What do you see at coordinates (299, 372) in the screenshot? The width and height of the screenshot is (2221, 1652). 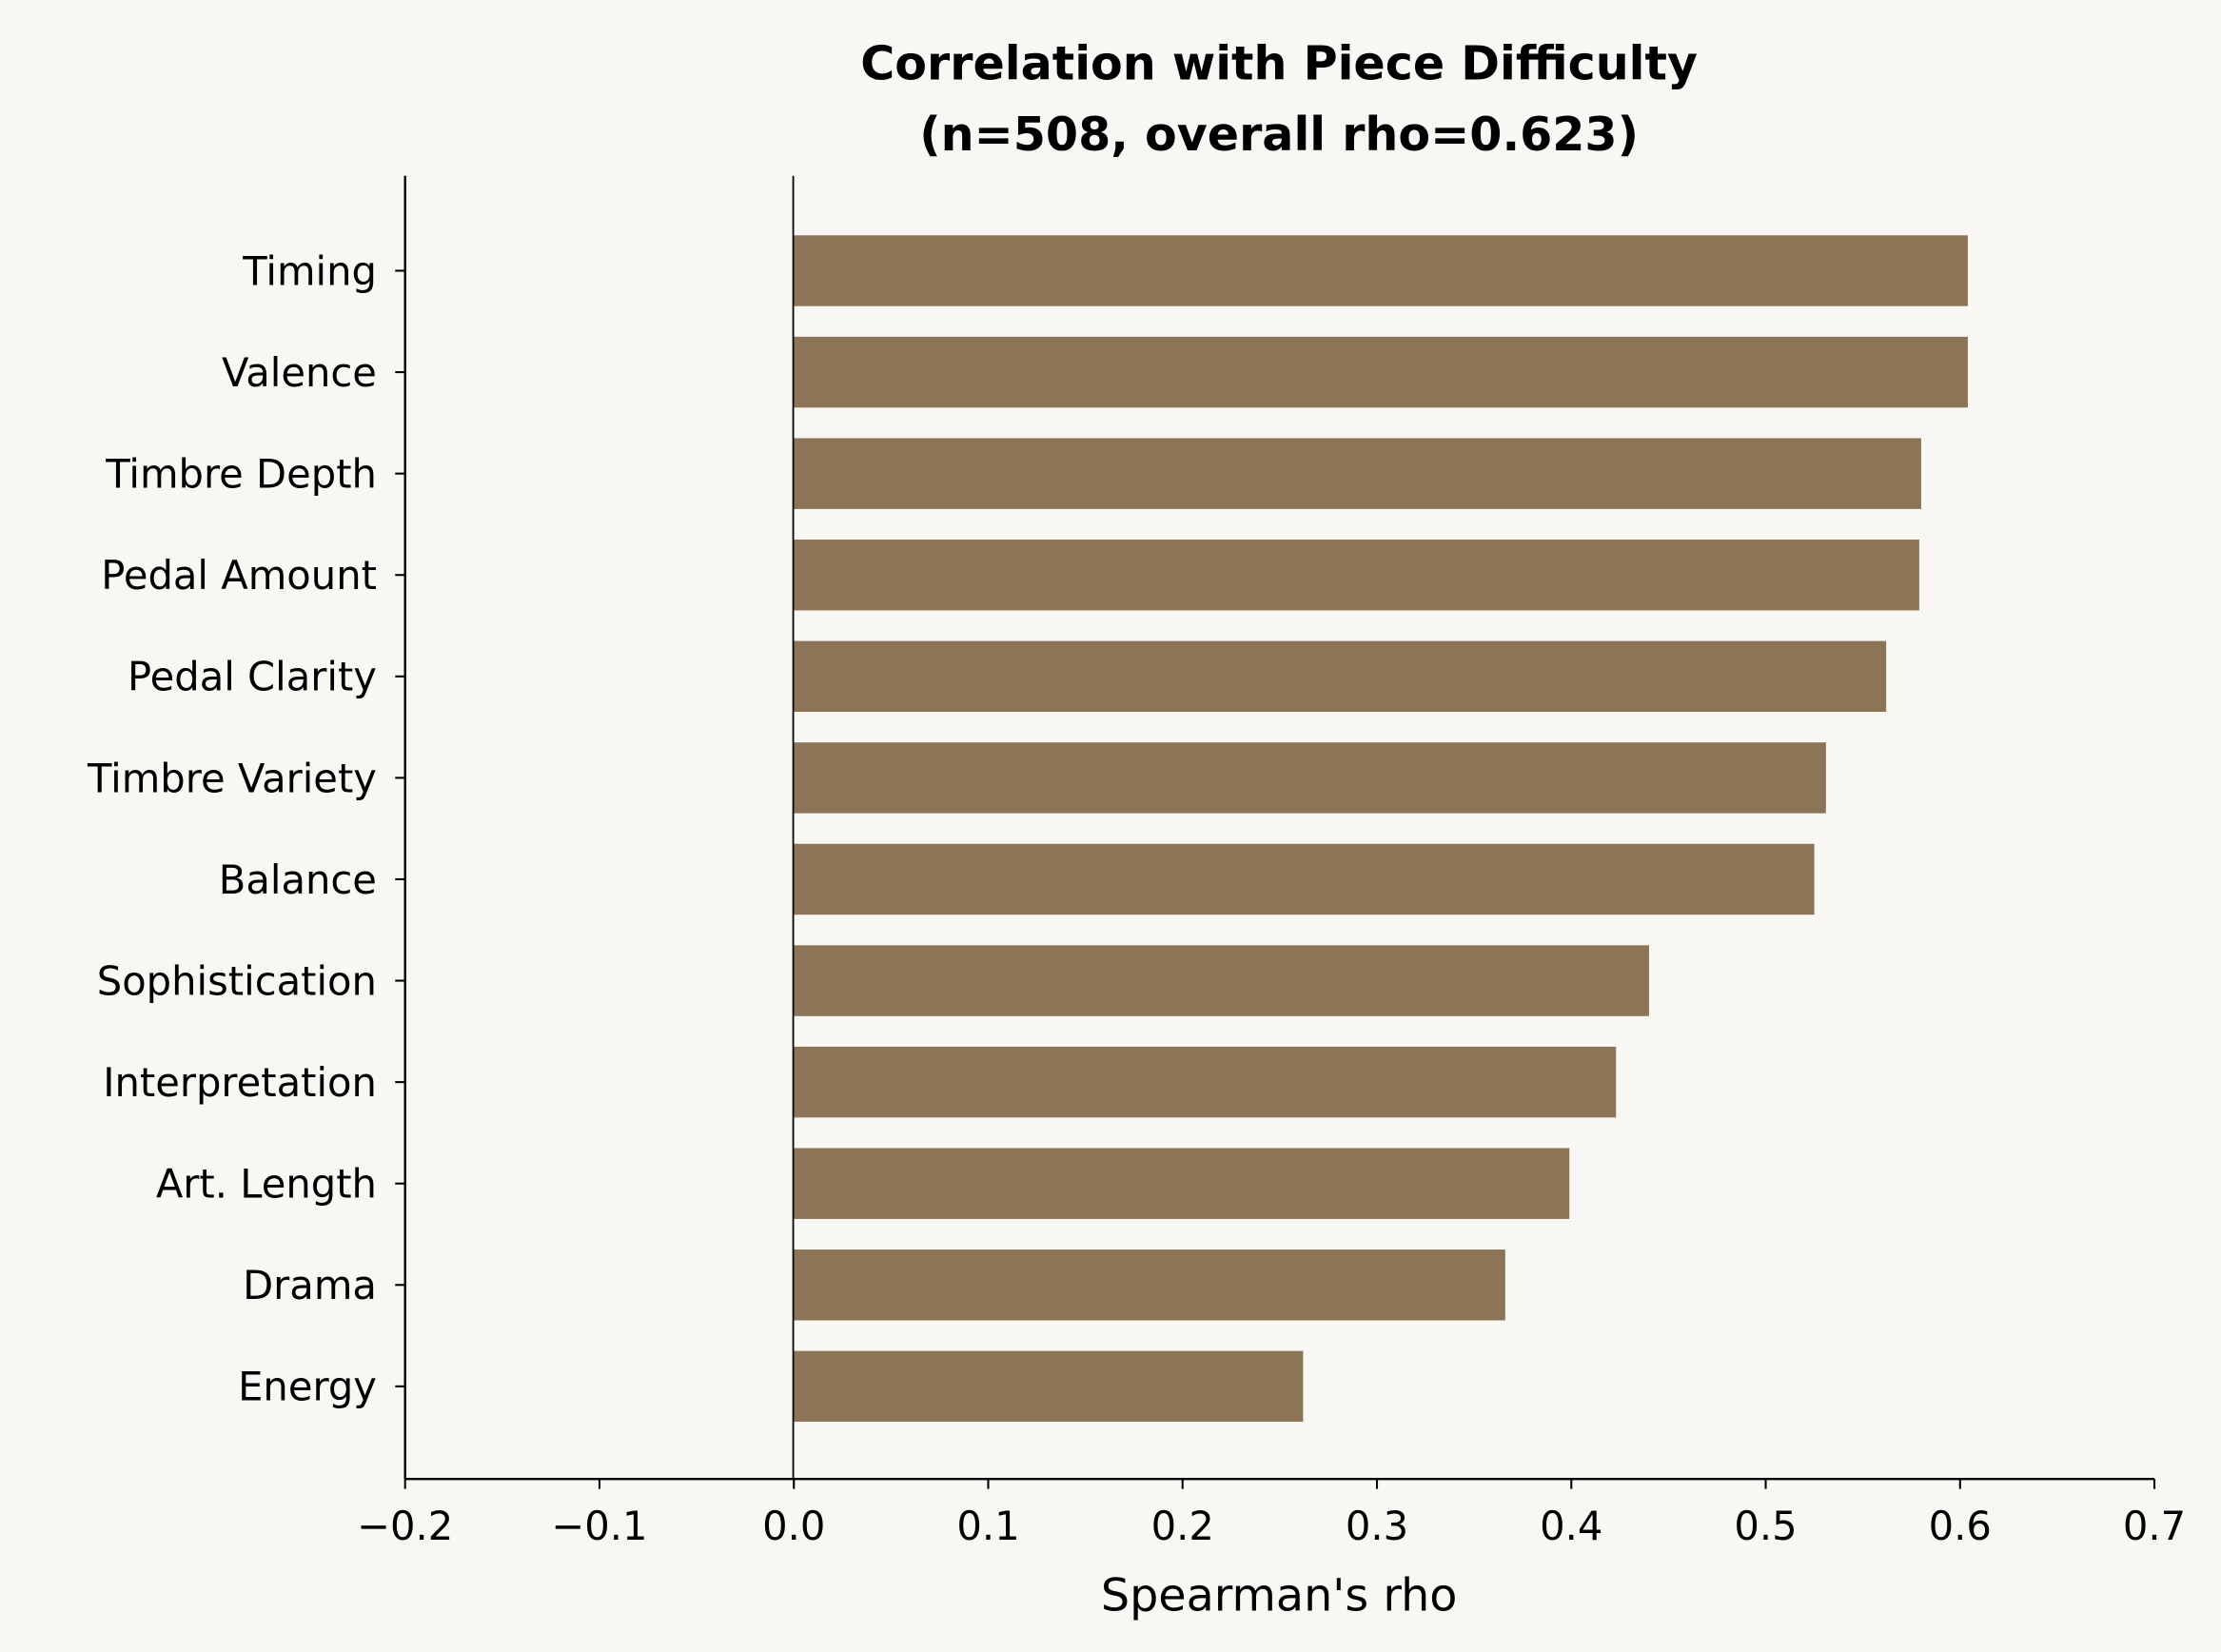 I see `y-tick-label: Valence` at bounding box center [299, 372].